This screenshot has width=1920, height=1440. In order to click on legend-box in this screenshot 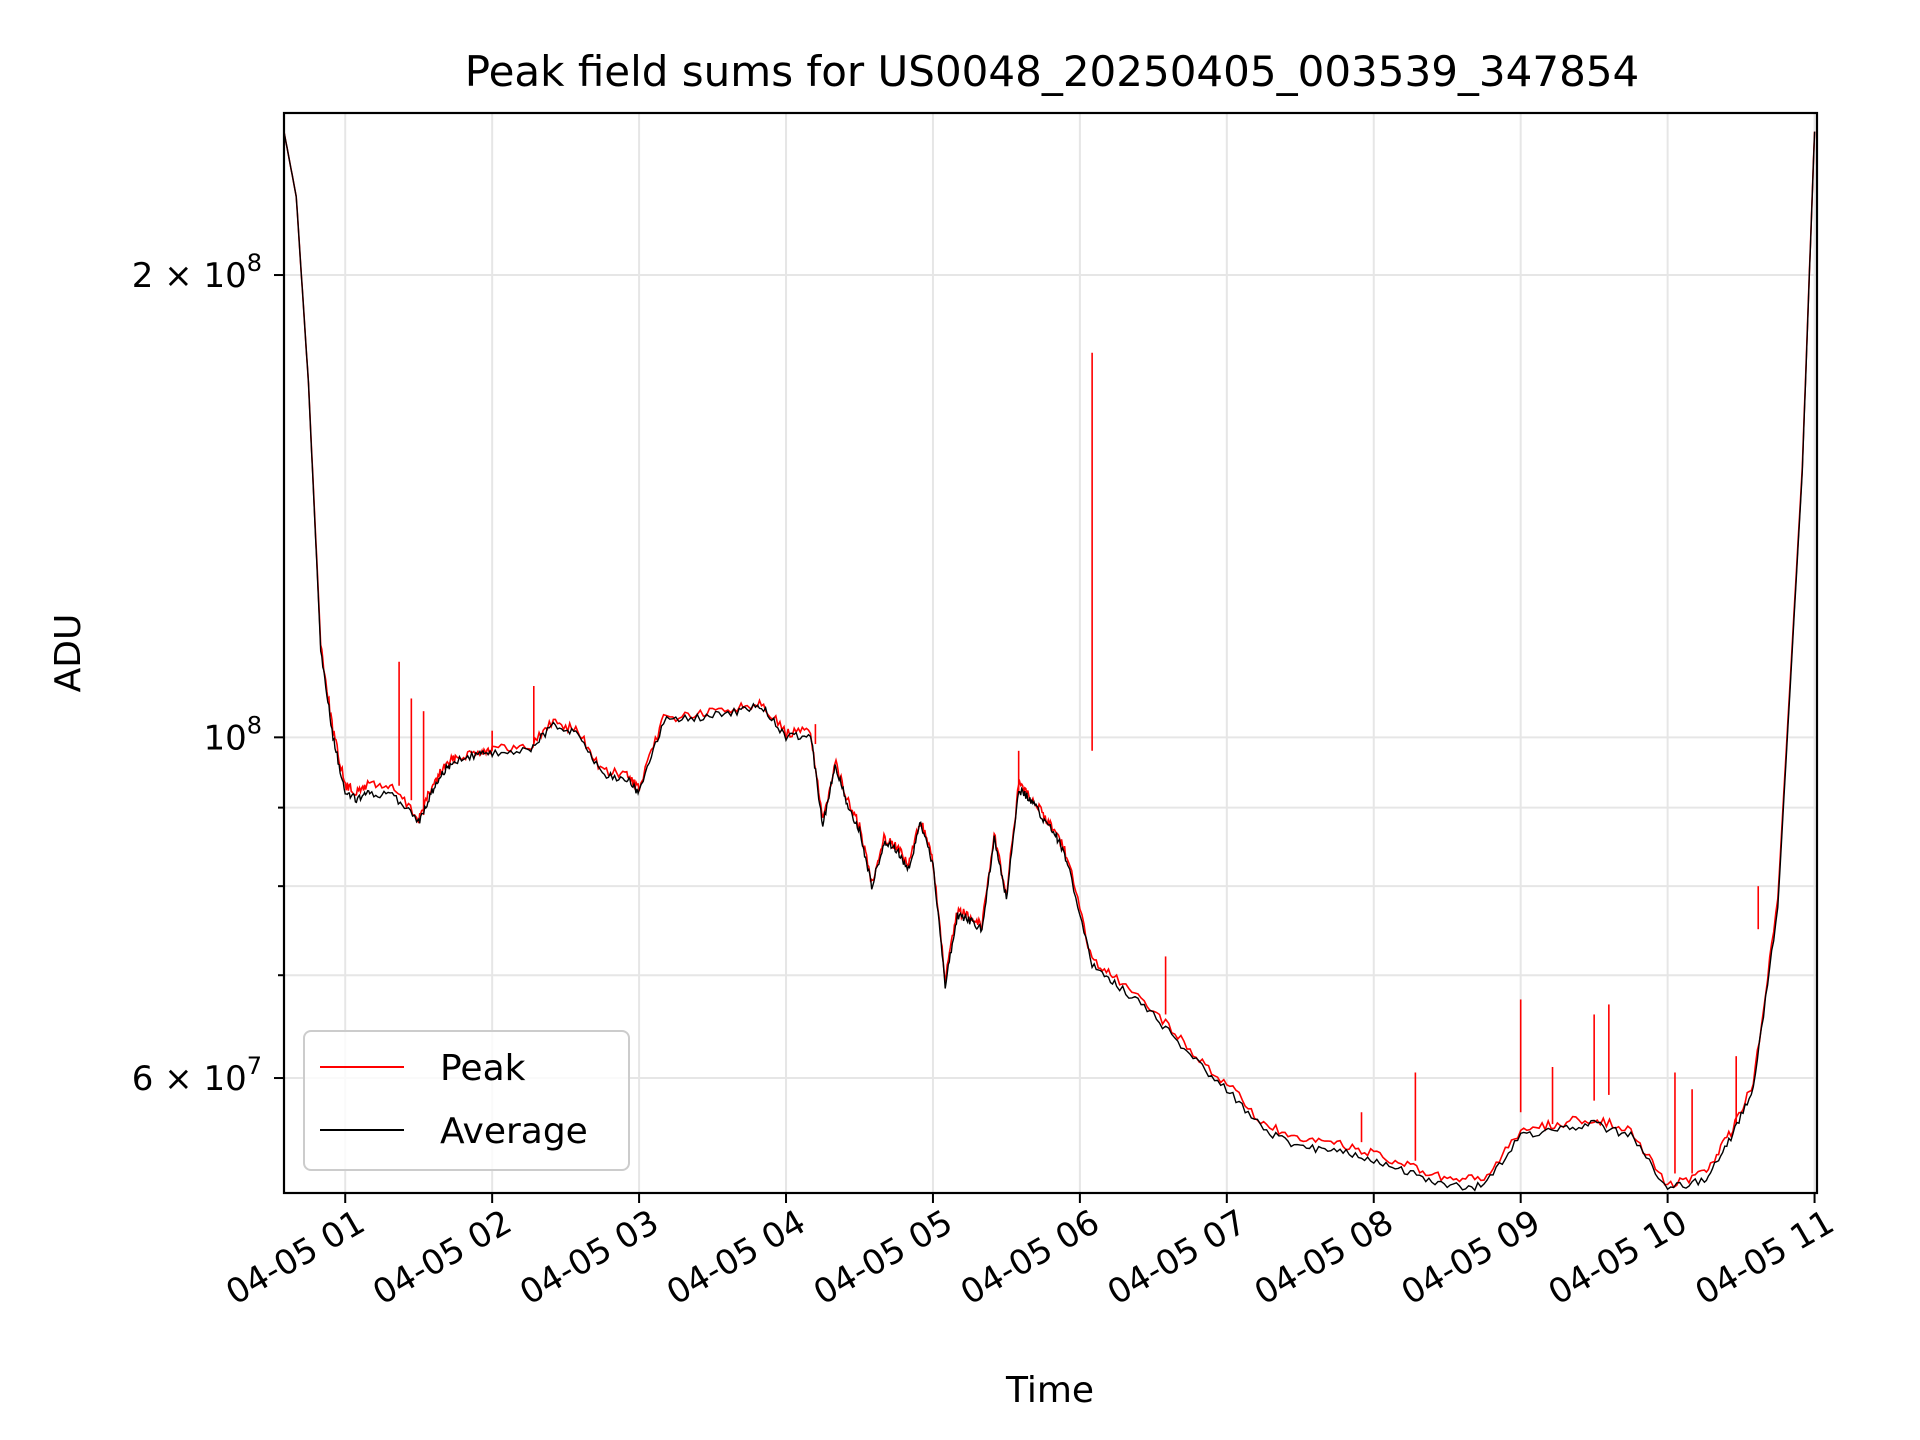, I will do `click(466, 1100)`.